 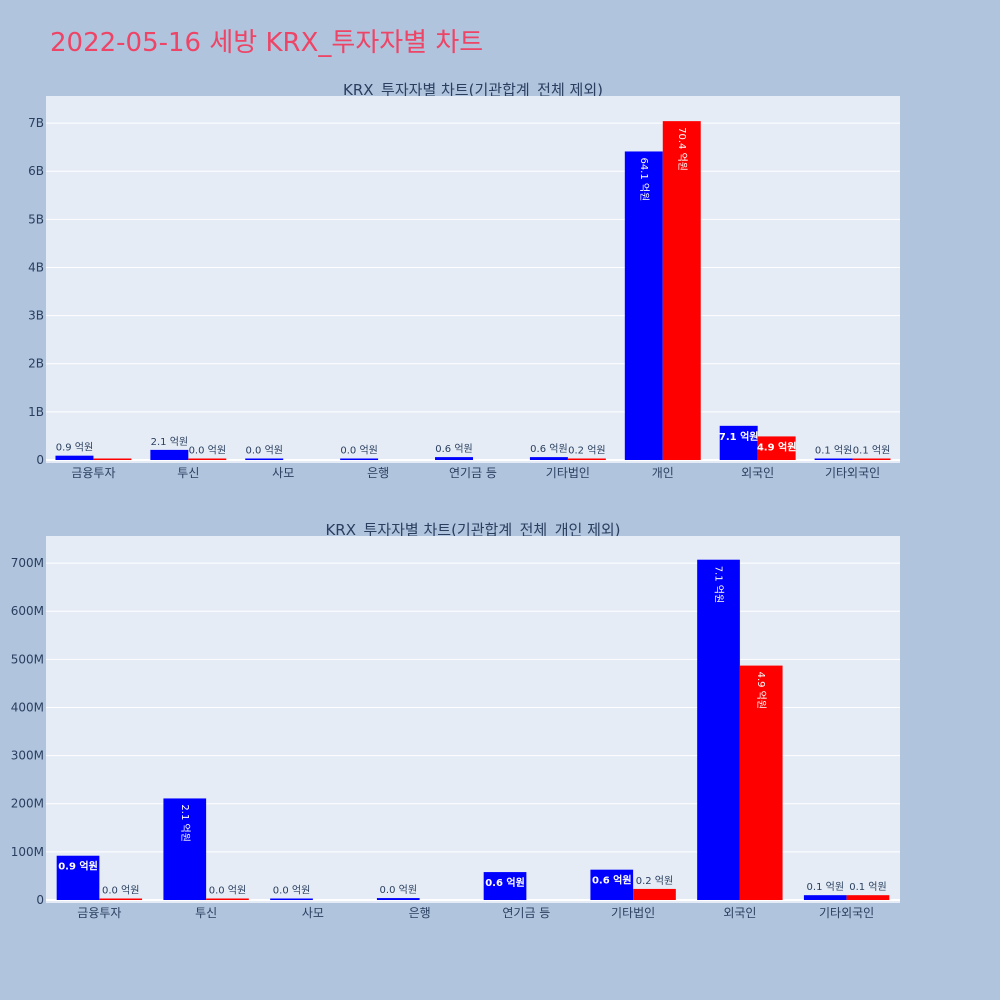 What do you see at coordinates (36, 412) in the screenshot?
I see `y-tick-label: 1B` at bounding box center [36, 412].